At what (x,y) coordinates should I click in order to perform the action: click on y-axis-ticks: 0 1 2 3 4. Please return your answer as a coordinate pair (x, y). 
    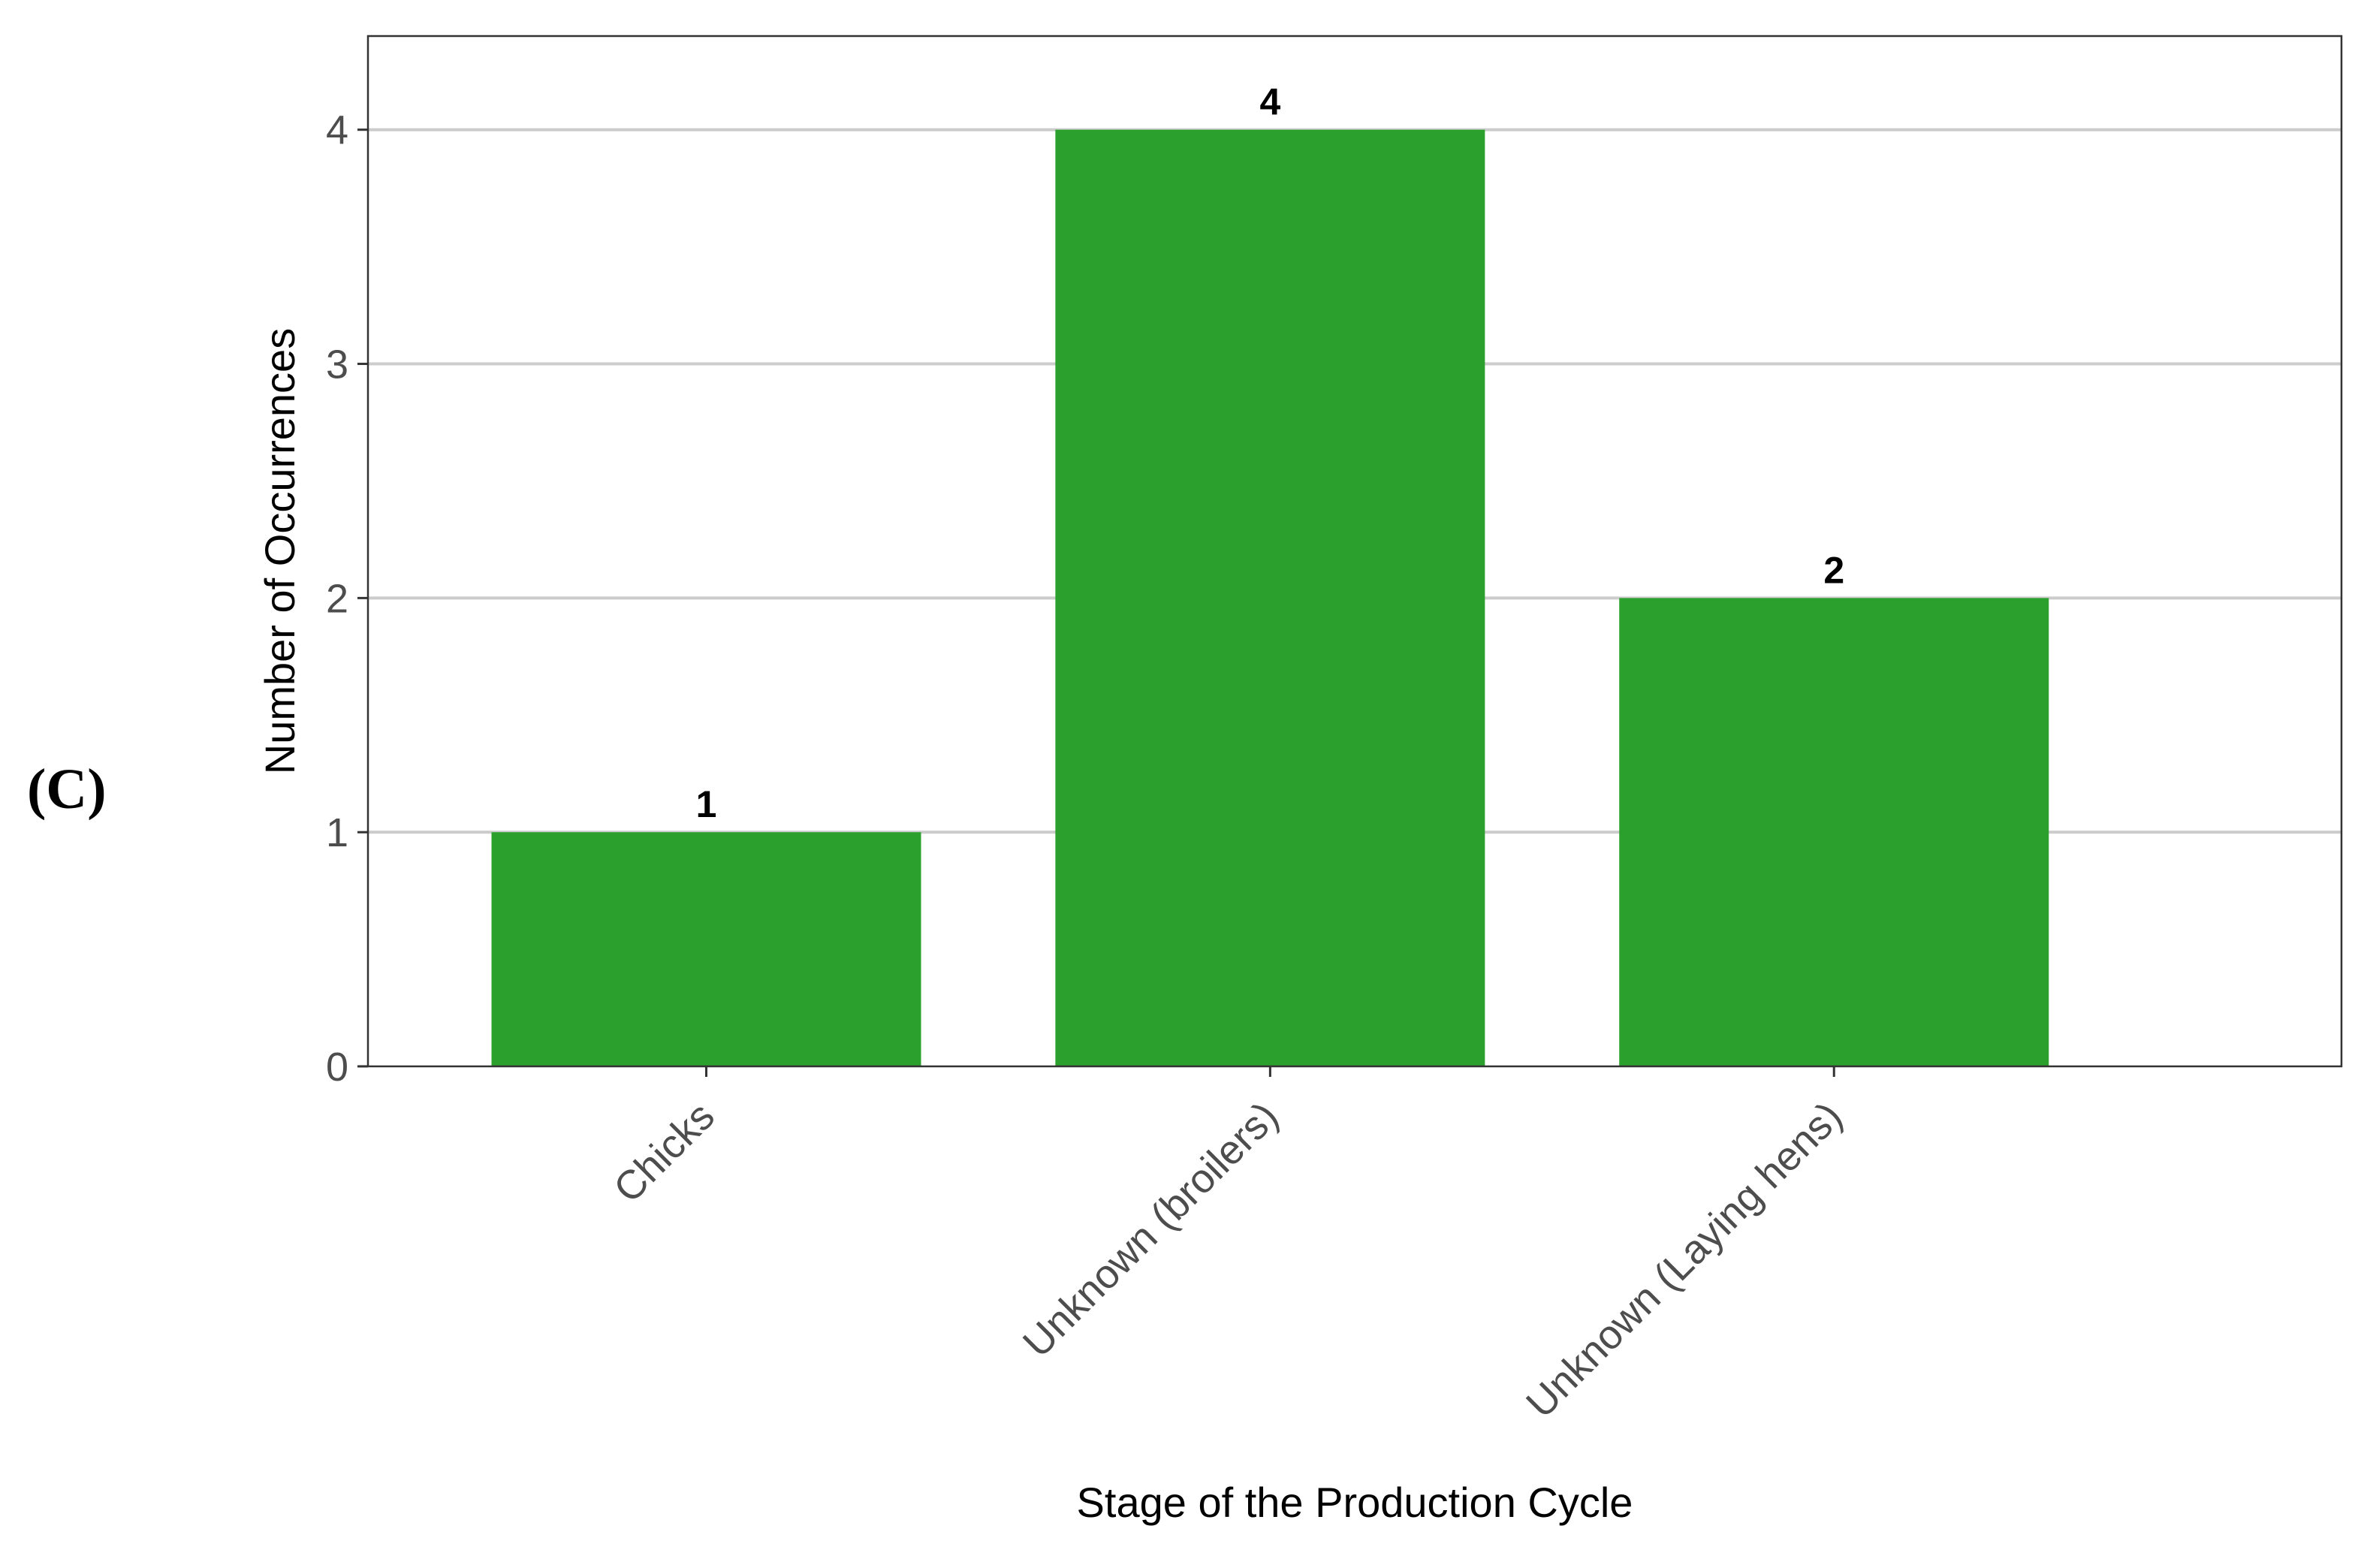
    Looking at the image, I should click on (347, 599).